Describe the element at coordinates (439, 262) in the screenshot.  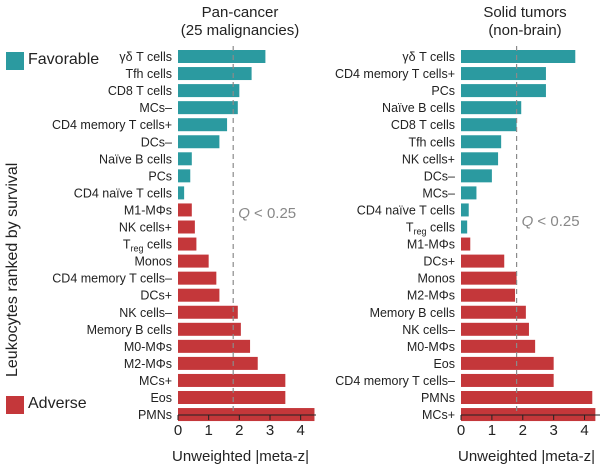
I see `solid-tumors-category-label: DCs+` at that location.